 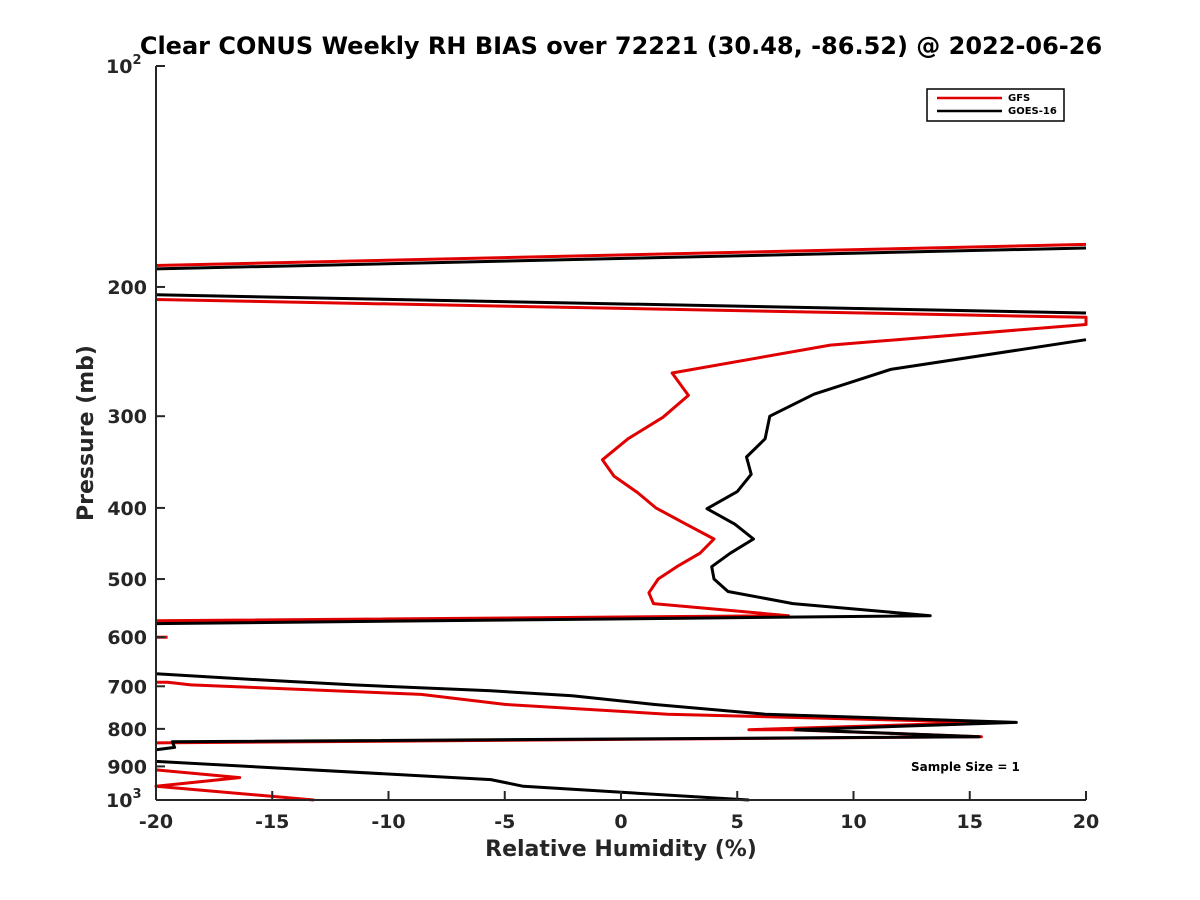 I want to click on y-tick-label: 200, so click(x=127, y=288).